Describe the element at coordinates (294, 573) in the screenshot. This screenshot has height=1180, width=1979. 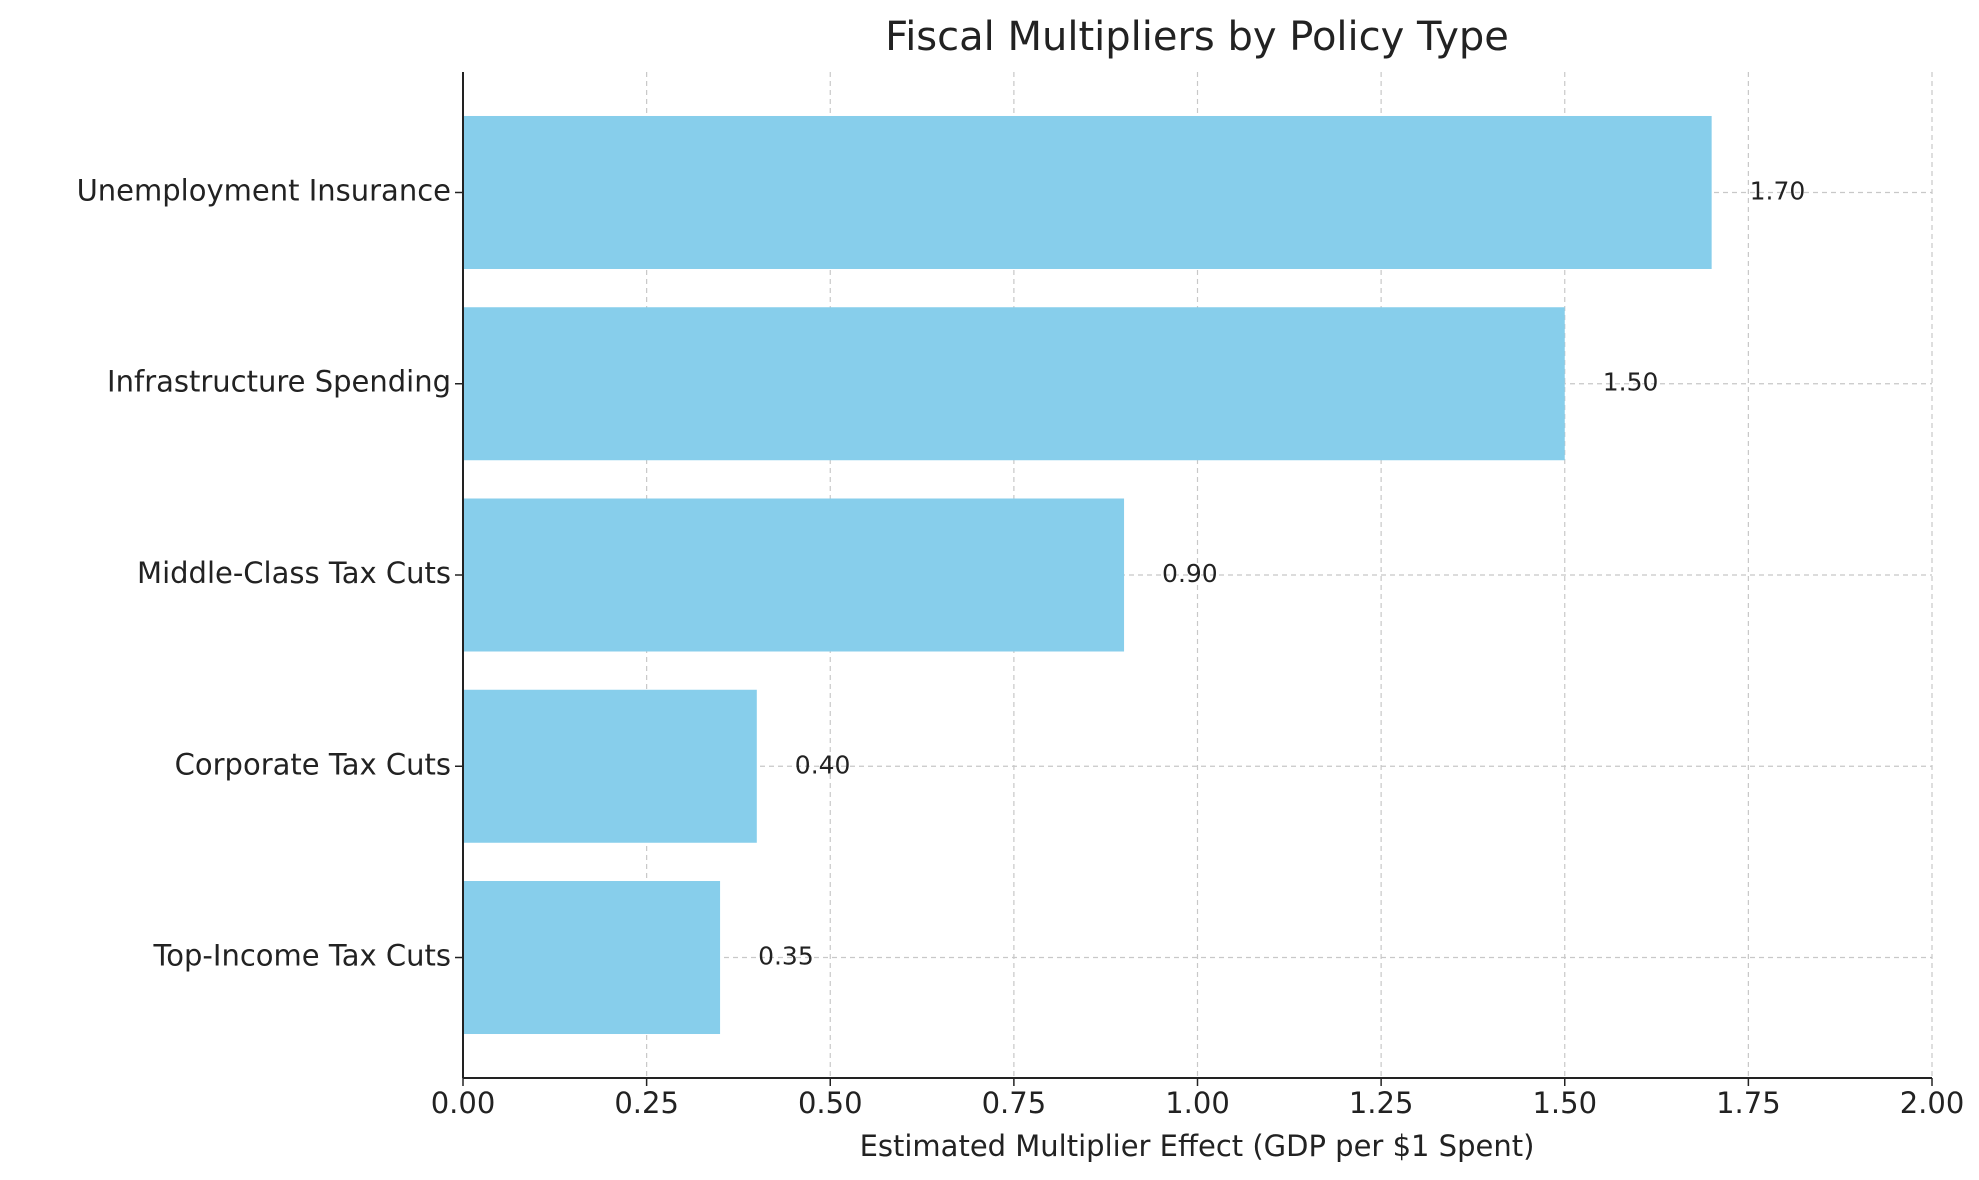
I see `y-tick-label: Middle-Class Tax Cuts` at that location.